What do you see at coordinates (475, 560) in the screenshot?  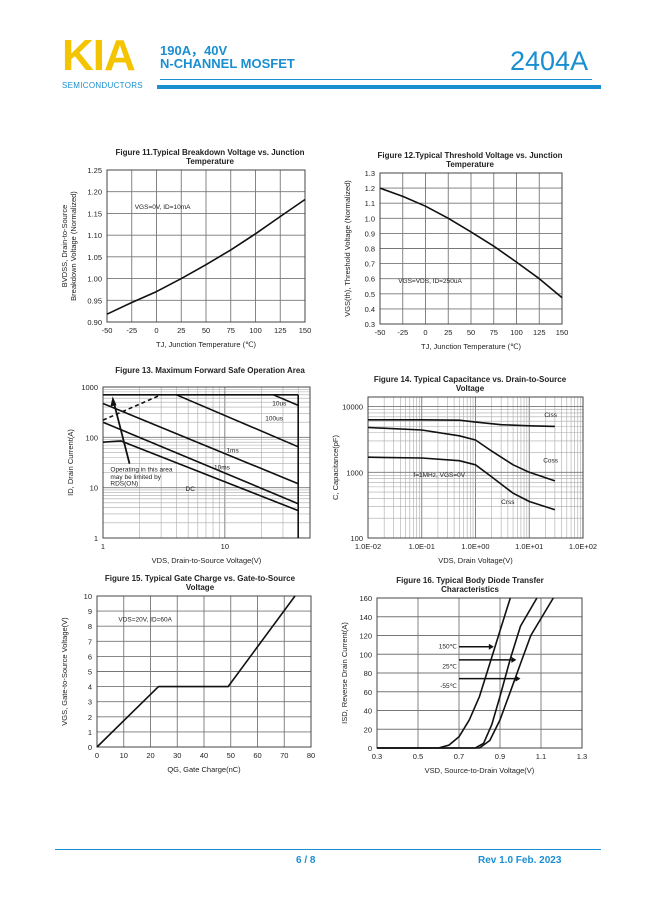 I see `x-axis-label: VDS, Drain Voltage(V)` at bounding box center [475, 560].